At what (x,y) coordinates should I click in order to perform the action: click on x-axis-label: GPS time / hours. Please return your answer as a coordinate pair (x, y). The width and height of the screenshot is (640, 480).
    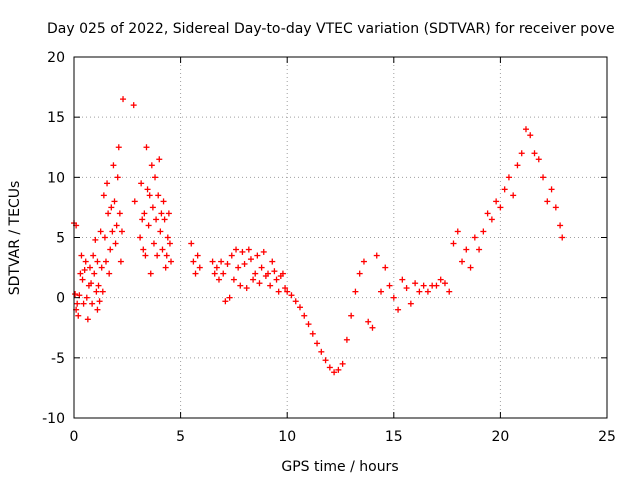
    Looking at the image, I should click on (339, 467).